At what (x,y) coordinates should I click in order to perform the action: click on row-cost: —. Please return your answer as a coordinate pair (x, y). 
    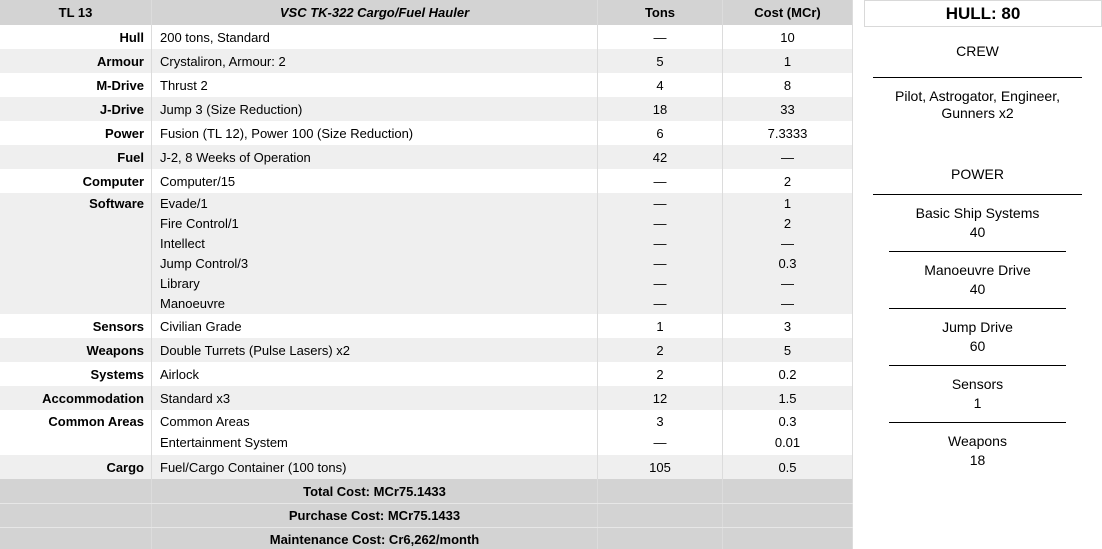
    Looking at the image, I should click on (788, 157).